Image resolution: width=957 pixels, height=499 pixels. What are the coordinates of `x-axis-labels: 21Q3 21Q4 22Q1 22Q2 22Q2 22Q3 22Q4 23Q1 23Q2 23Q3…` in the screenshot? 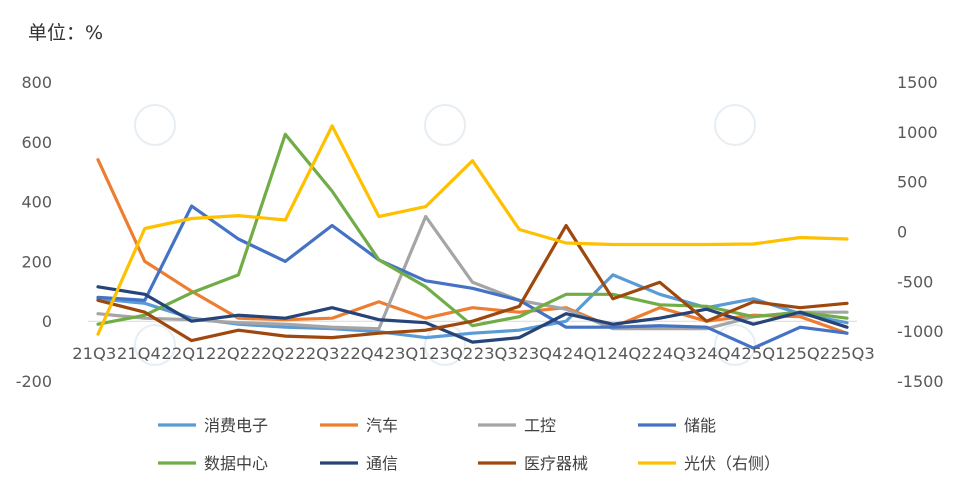 It's located at (473, 353).